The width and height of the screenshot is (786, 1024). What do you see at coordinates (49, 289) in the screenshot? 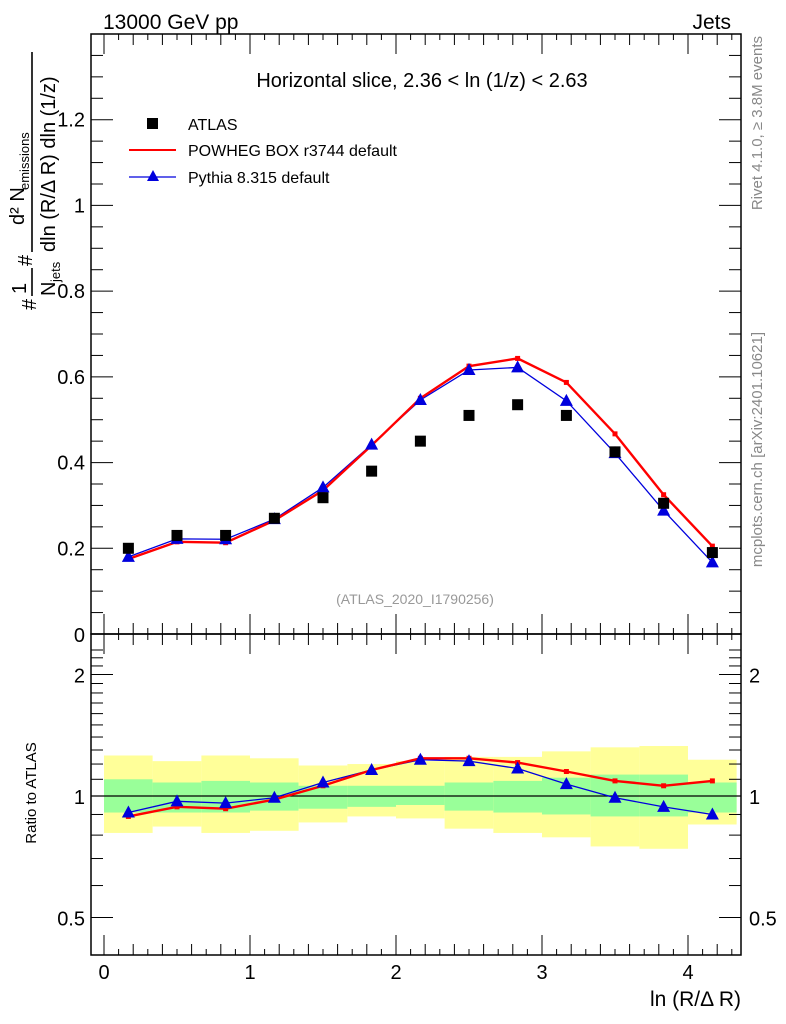
I see `y-label-frac1-den: N` at bounding box center [49, 289].